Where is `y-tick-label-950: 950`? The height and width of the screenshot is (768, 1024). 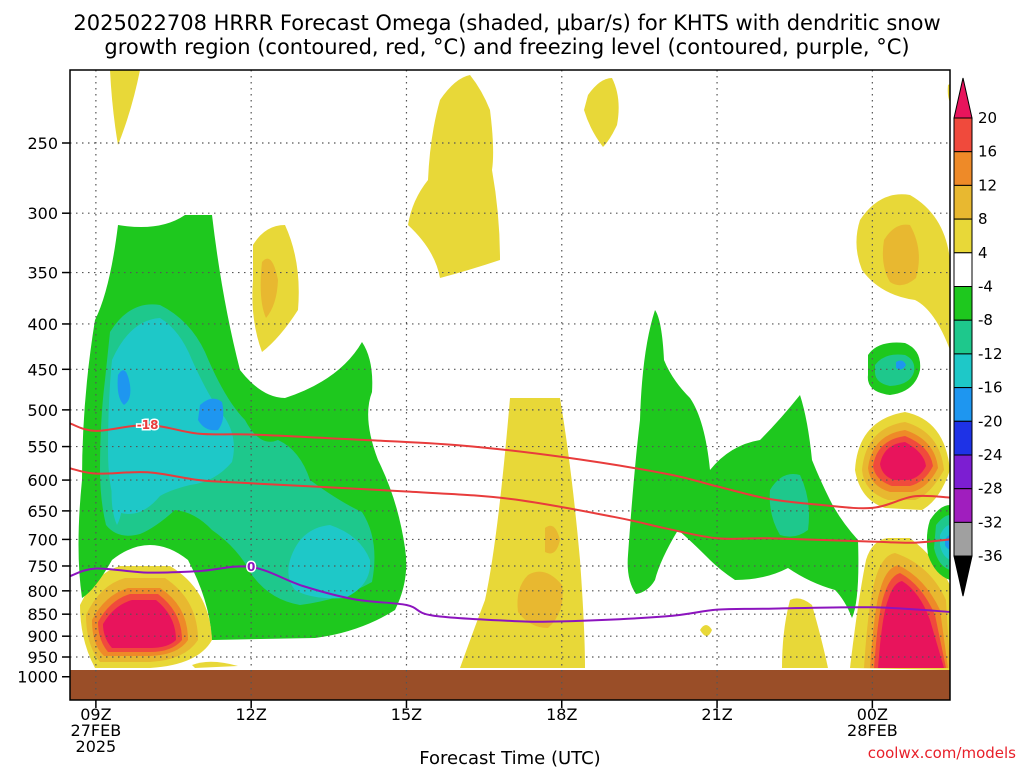 y-tick-label-950: 950 is located at coordinates (42, 657).